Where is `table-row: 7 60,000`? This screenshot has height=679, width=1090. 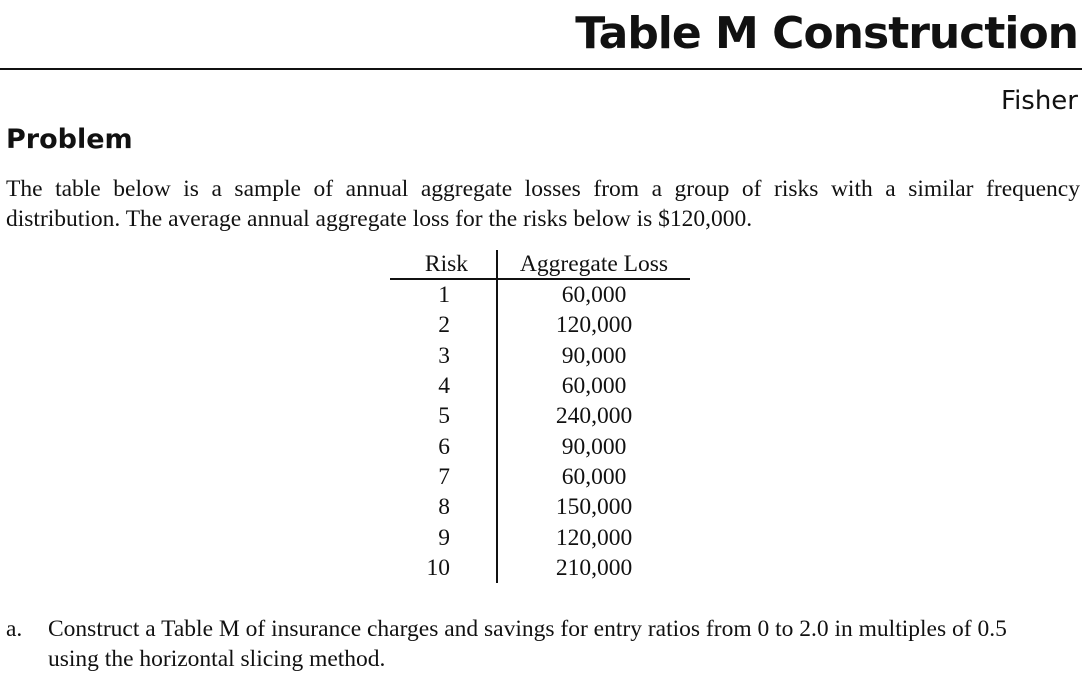
table-row: 7 60,000 is located at coordinates (540, 477).